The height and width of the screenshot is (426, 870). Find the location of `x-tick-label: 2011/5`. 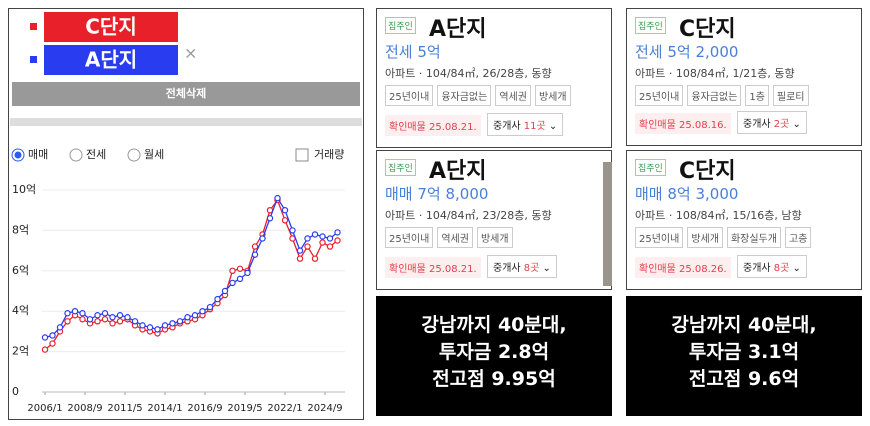

x-tick-label: 2011/5 is located at coordinates (124, 408).